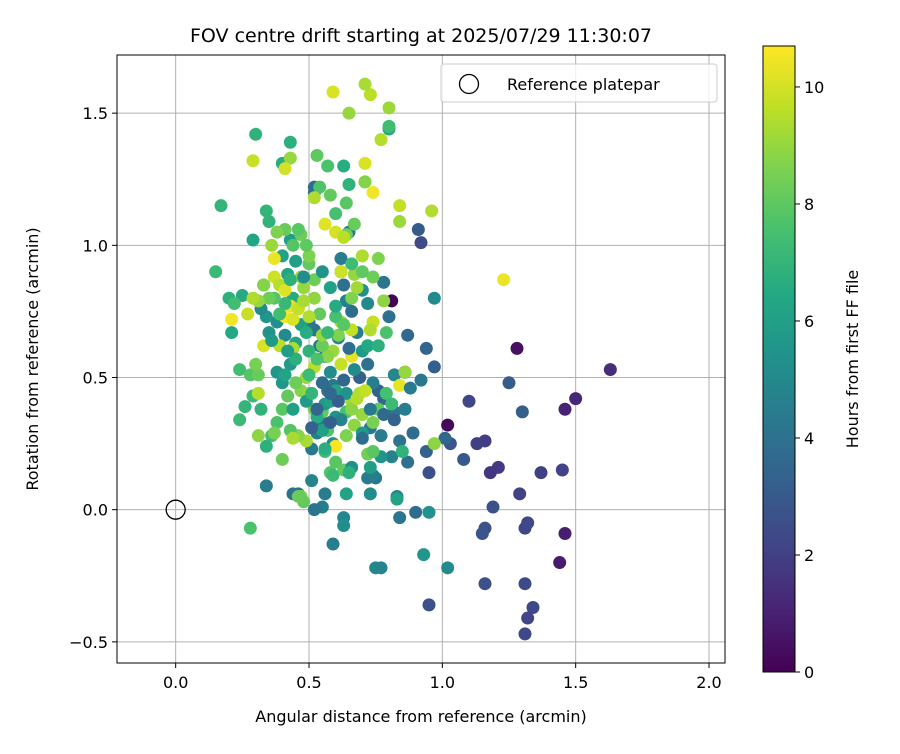 This screenshot has width=900, height=754. What do you see at coordinates (583, 84) in the screenshot?
I see `legend-label: Reference platepar` at bounding box center [583, 84].